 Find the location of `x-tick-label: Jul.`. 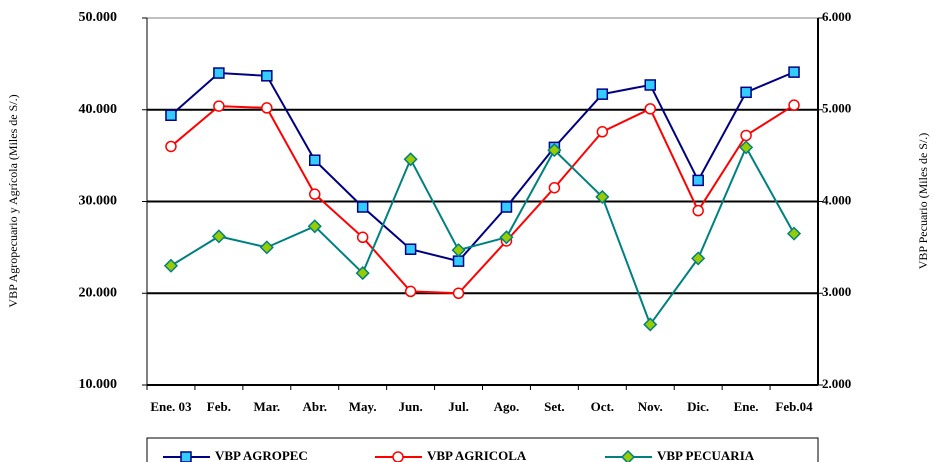

x-tick-label: Jul. is located at coordinates (458, 406).